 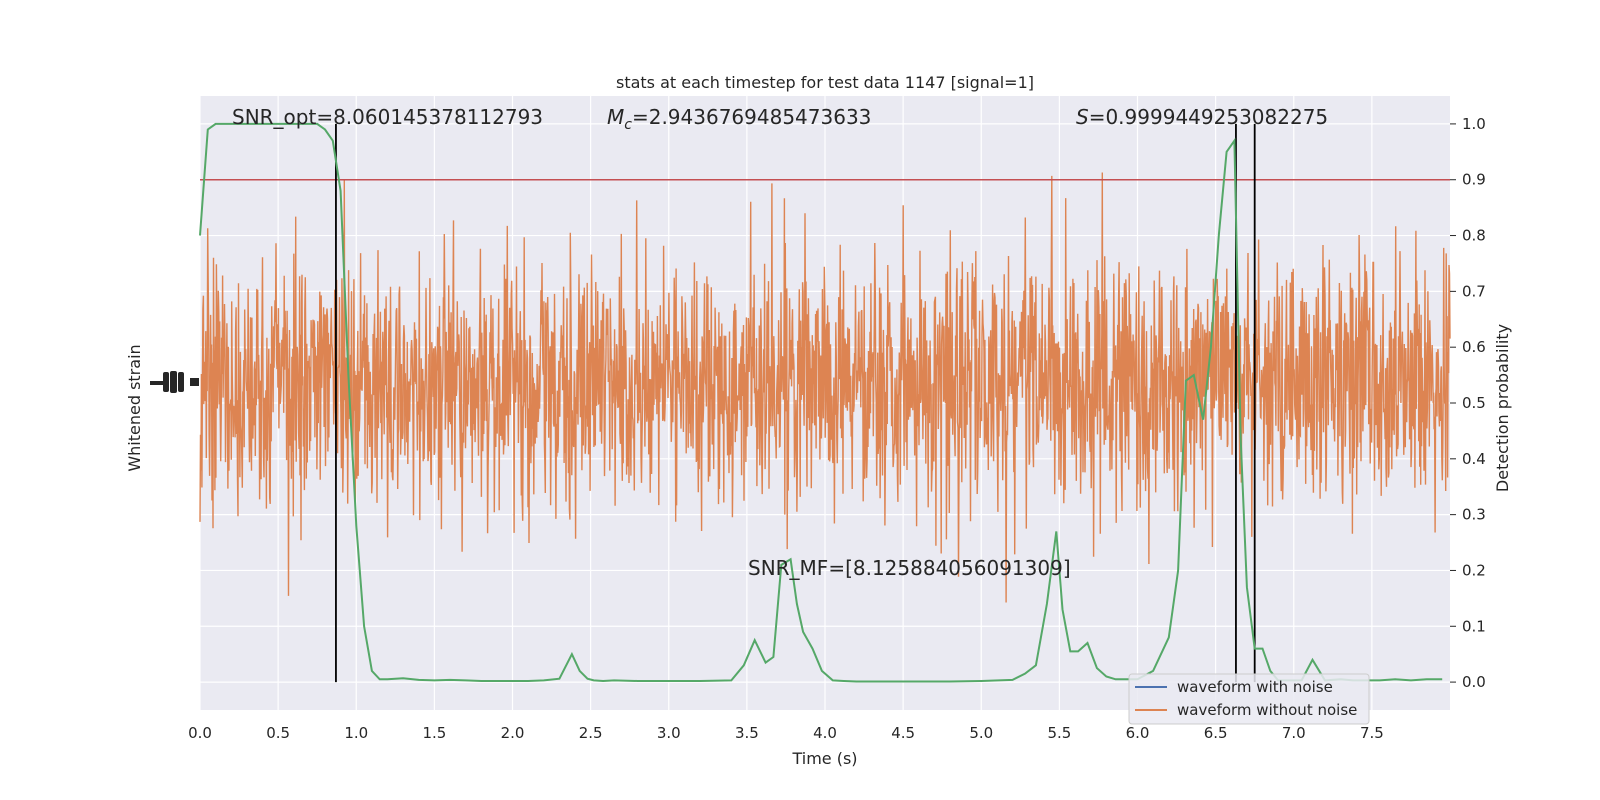 What do you see at coordinates (1138, 733) in the screenshot?
I see `x-tick-label: 6.0` at bounding box center [1138, 733].